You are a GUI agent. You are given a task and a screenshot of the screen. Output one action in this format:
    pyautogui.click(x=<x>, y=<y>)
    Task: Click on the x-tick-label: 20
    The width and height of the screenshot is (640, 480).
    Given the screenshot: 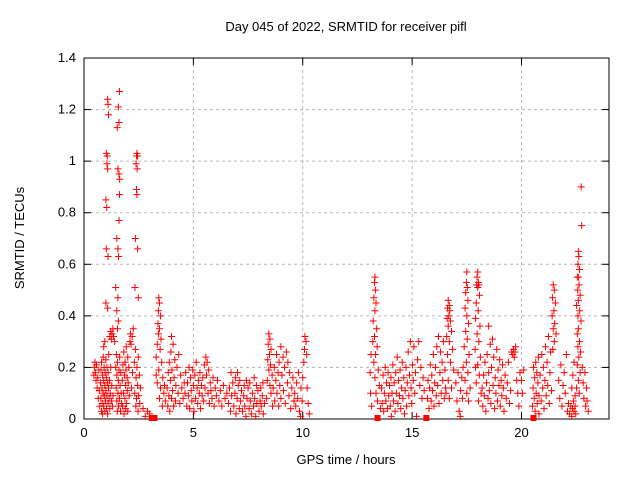 What is the action you would take?
    pyautogui.click(x=521, y=432)
    